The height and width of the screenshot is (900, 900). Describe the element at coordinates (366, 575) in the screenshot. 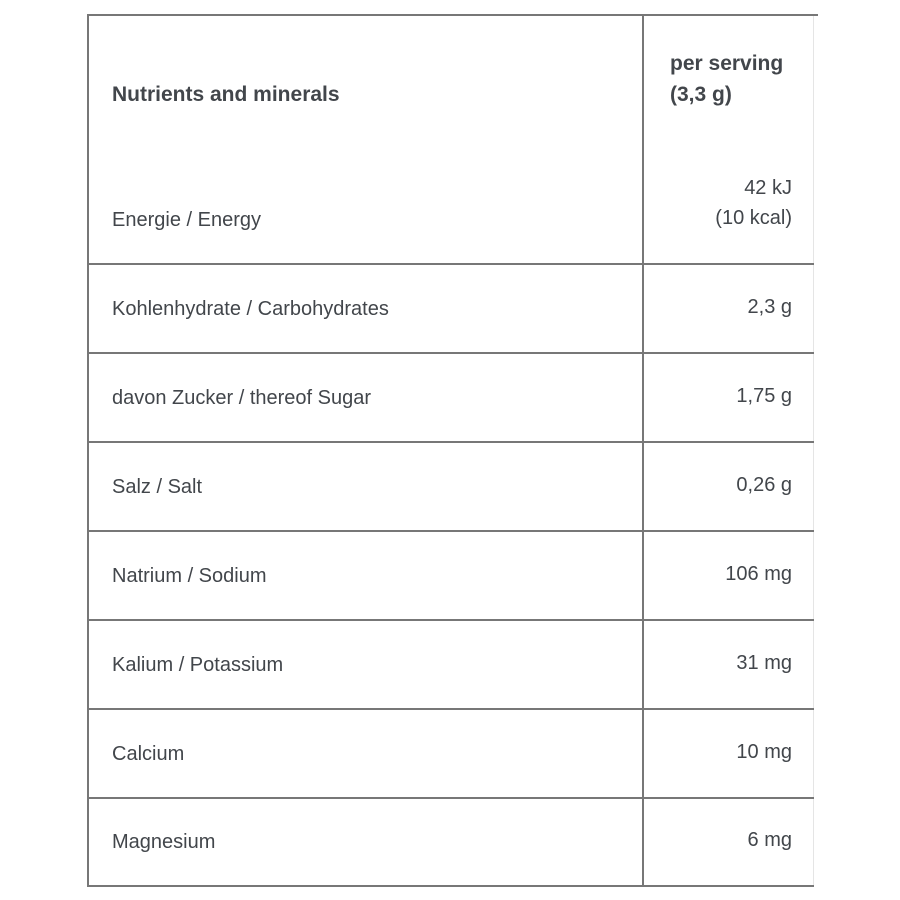

I see `row-label: Natrium / Sodium` at that location.